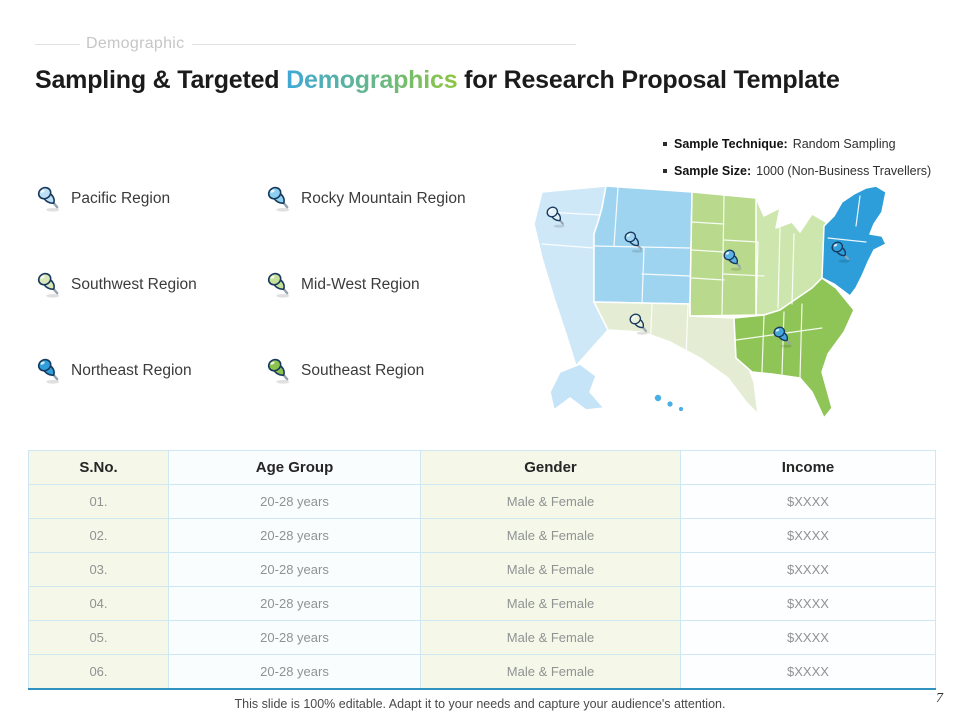 This screenshot has width=960, height=720. What do you see at coordinates (98, 569) in the screenshot?
I see `cell-sno: 03.` at bounding box center [98, 569].